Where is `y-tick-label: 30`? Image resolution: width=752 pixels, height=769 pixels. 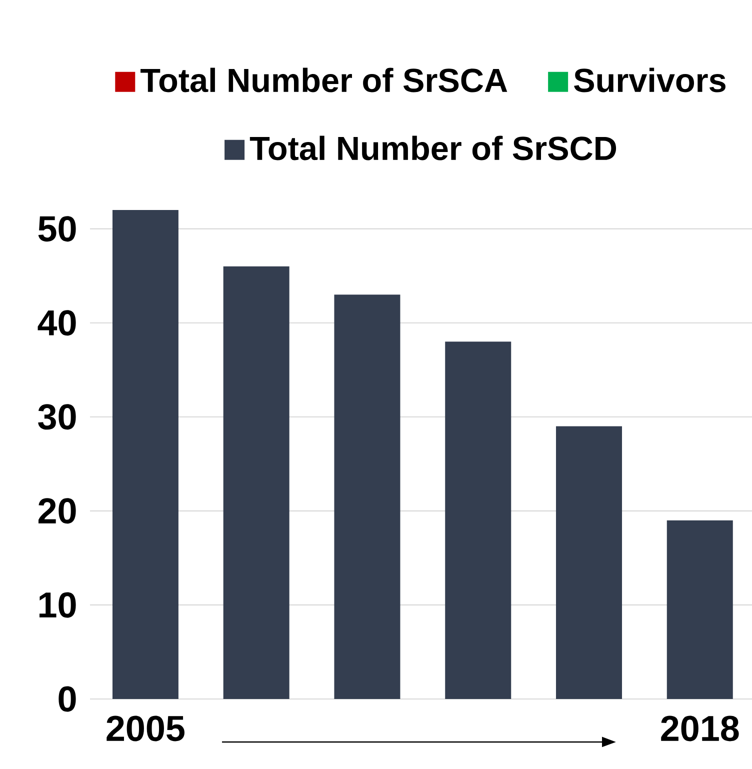
y-tick-label: 30 is located at coordinates (57, 417).